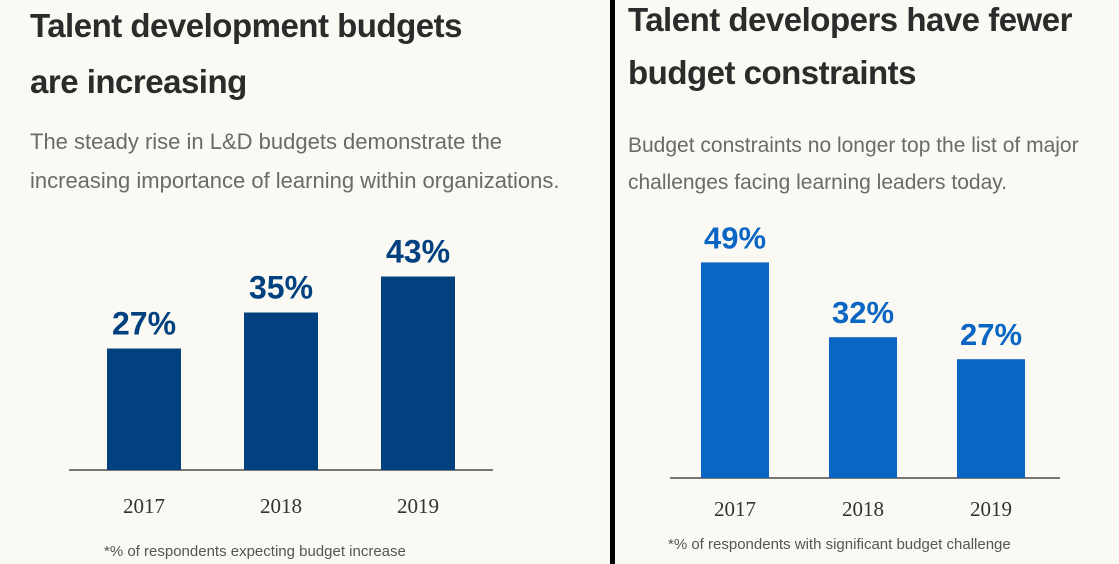 Image resolution: width=1119 pixels, height=564 pixels. What do you see at coordinates (281, 391) in the screenshot?
I see `left-bar-2018` at bounding box center [281, 391].